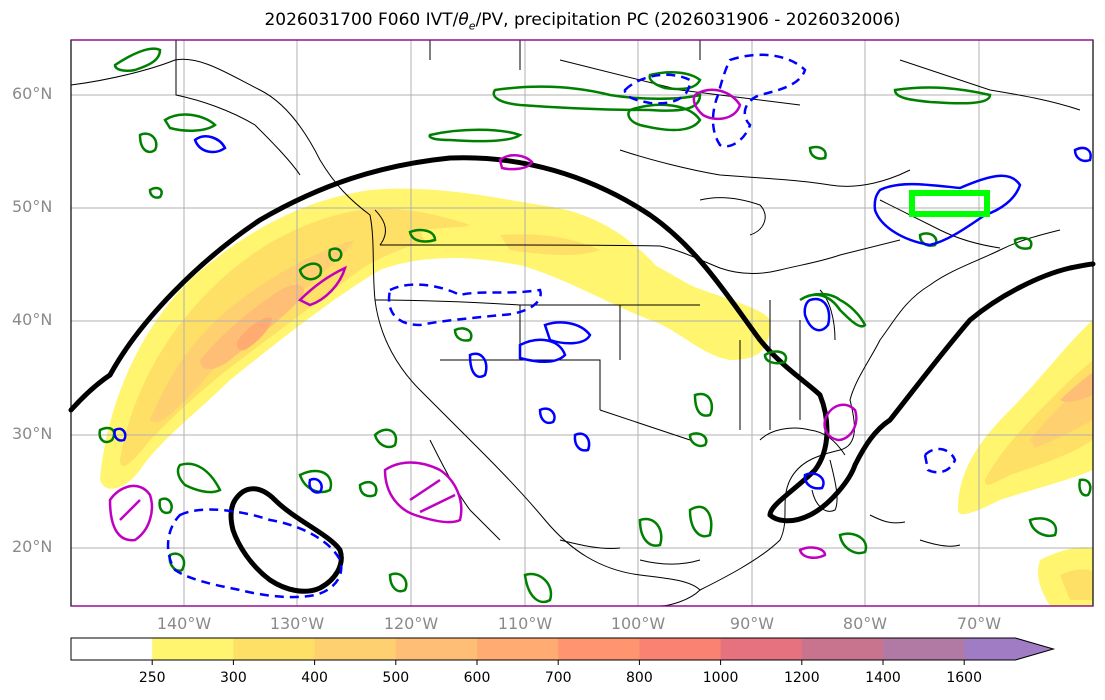 The width and height of the screenshot is (1105, 700). Describe the element at coordinates (752, 623) in the screenshot. I see `lon-label-90: 90°W` at that location.